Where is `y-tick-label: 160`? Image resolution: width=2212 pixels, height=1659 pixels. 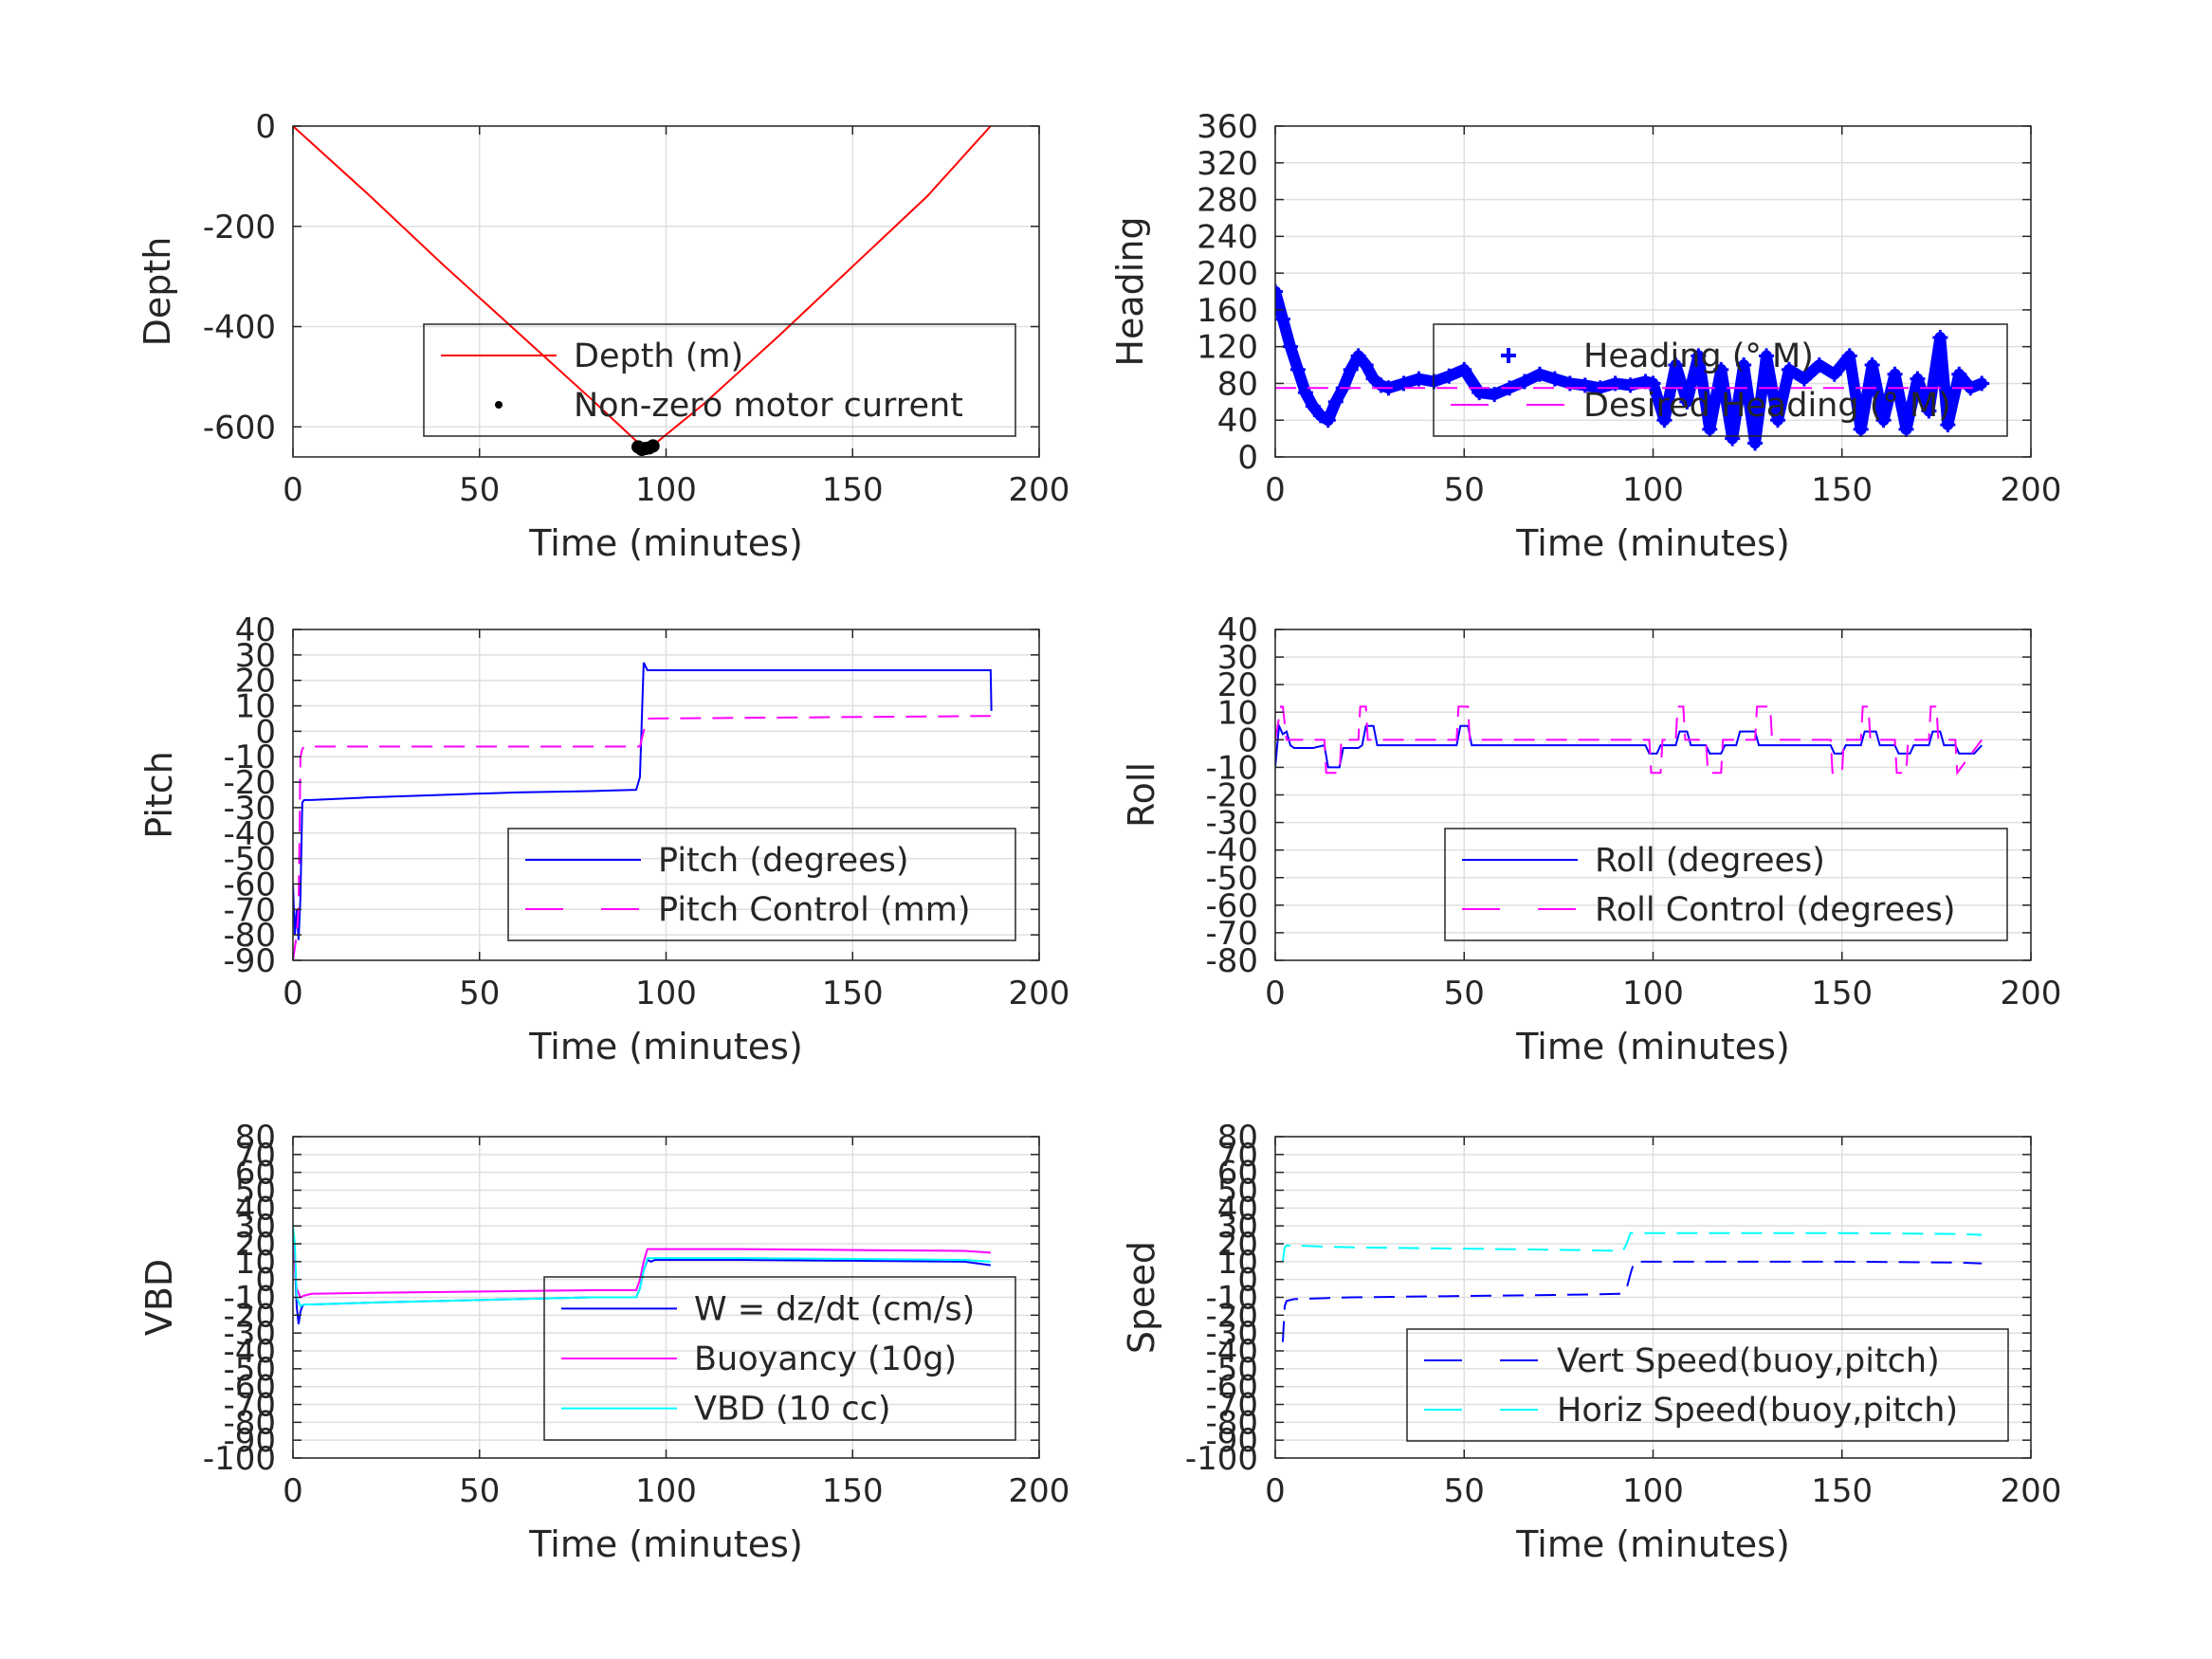
y-tick-label: 160 is located at coordinates (1227, 311).